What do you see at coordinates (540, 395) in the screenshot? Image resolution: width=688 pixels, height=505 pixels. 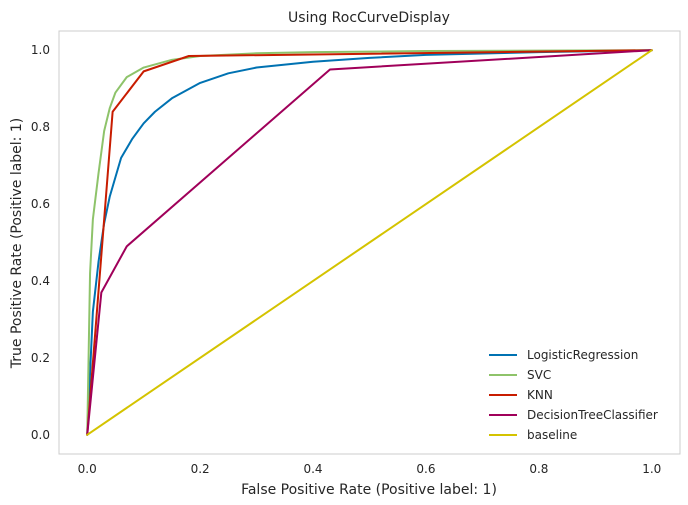 I see `legend-label: KNN` at bounding box center [540, 395].